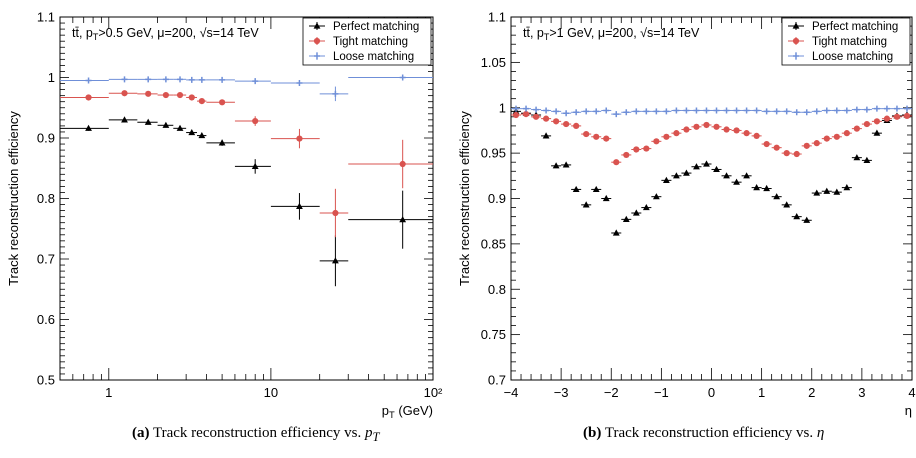 Image resolution: width=916 pixels, height=458 pixels. Describe the element at coordinates (257, 433) in the screenshot. I see `caption-a-text: Track reconstruction efficiency vs.` at that location.